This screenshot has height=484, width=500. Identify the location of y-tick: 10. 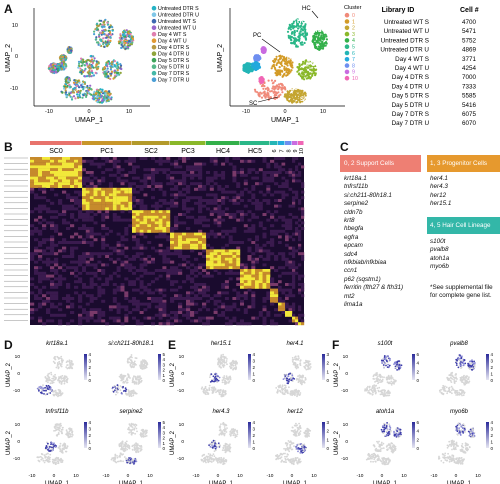
(18, 425).